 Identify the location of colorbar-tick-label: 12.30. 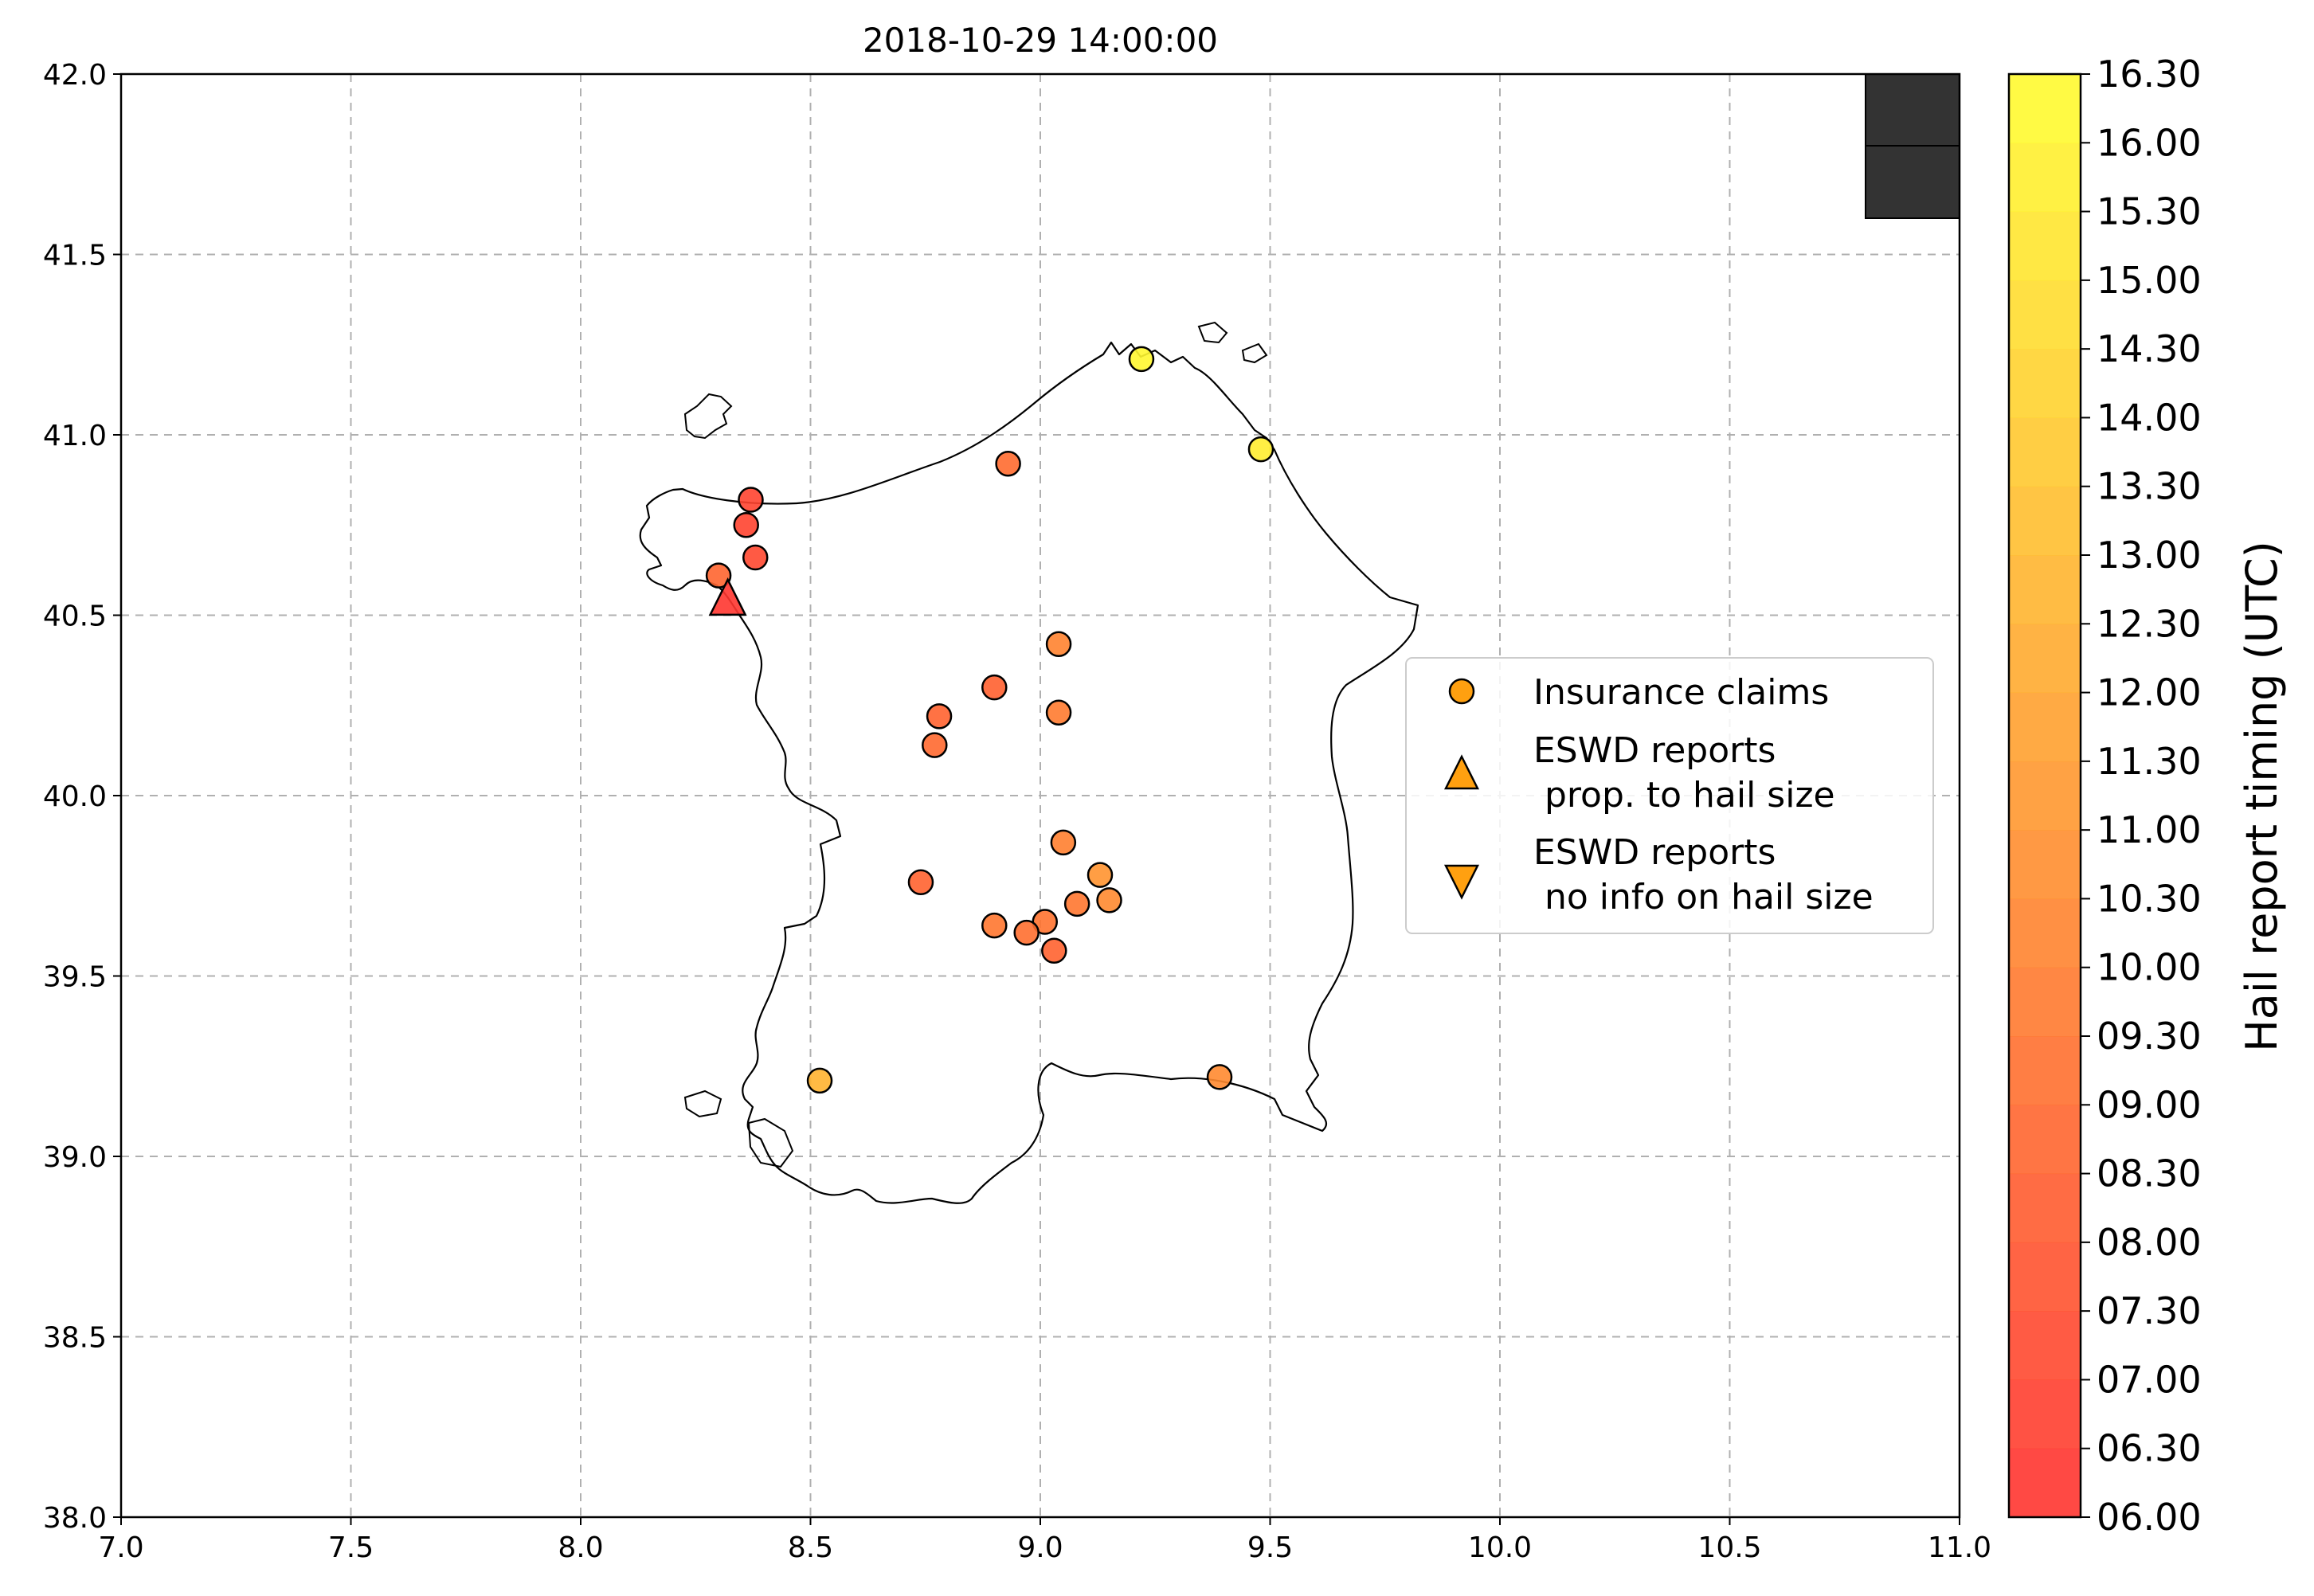
(2149, 623).